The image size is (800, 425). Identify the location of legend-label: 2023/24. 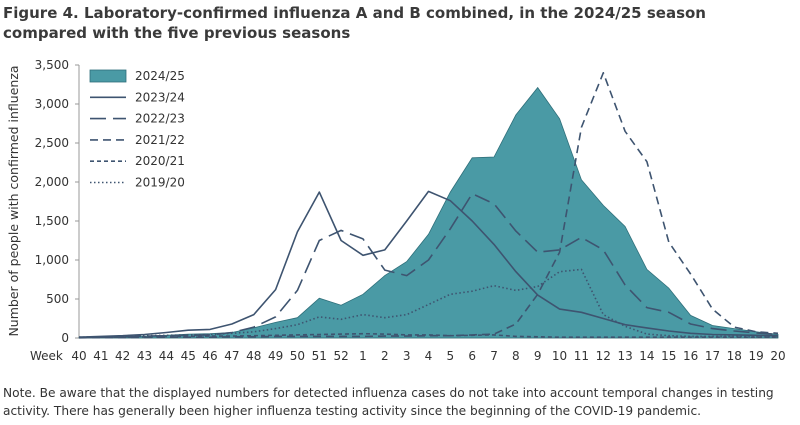
(160, 97).